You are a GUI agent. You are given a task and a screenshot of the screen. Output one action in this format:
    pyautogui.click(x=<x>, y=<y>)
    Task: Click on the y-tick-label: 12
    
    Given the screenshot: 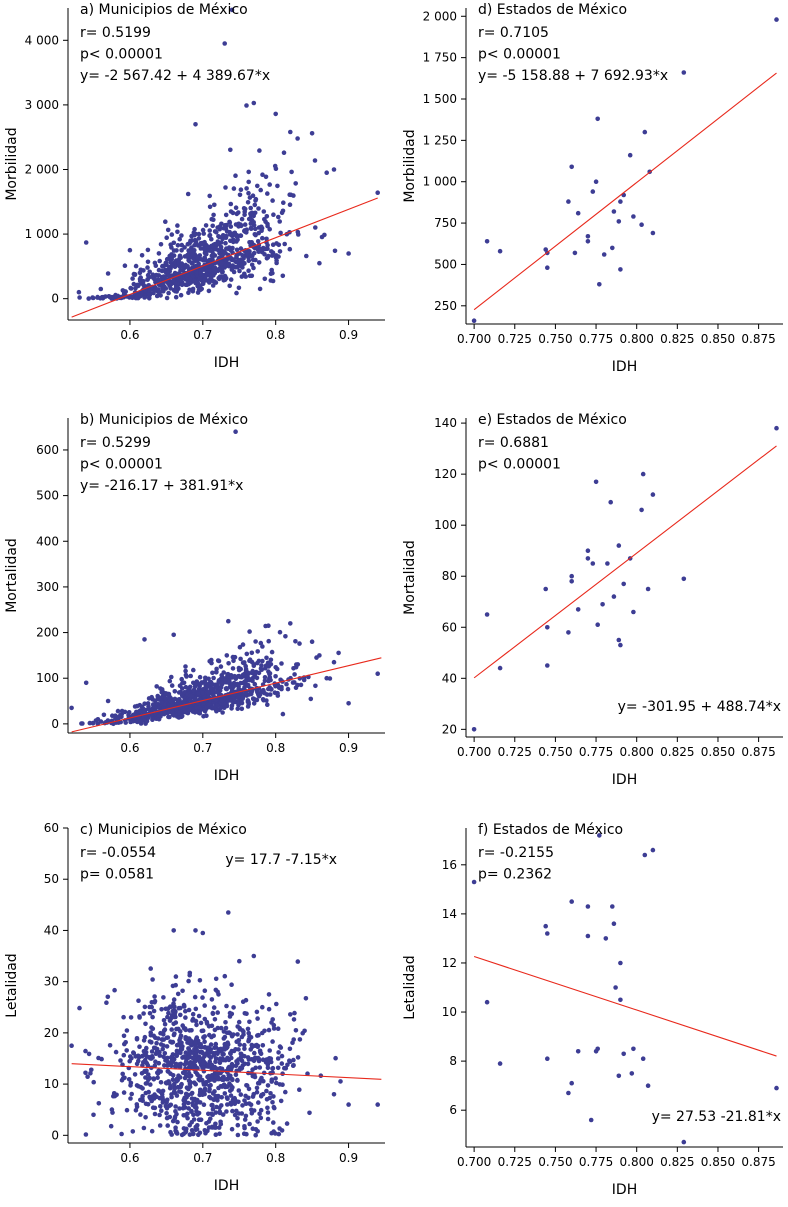 What is the action you would take?
    pyautogui.click(x=449, y=963)
    